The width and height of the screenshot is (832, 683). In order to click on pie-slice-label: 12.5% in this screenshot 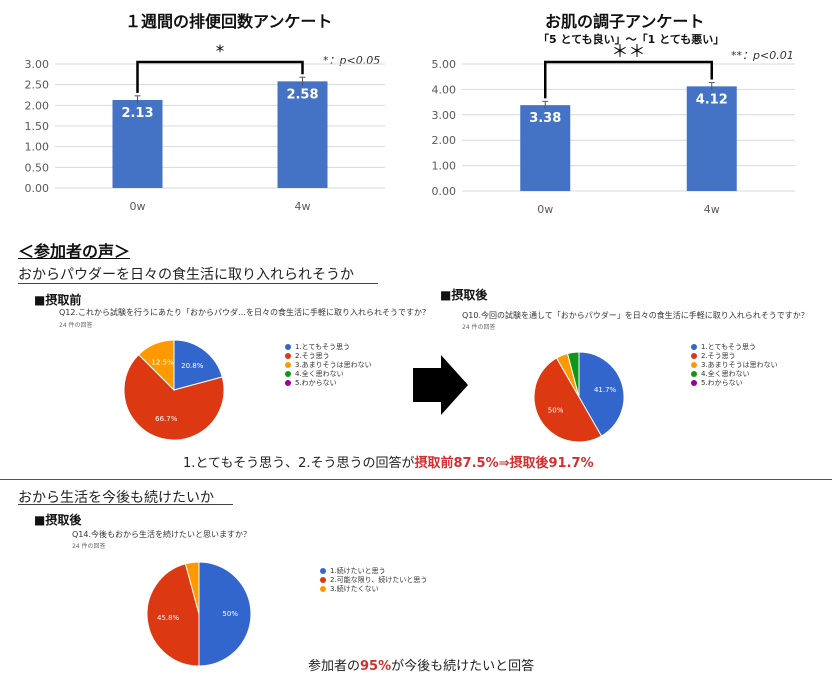, I will do `click(162, 362)`.